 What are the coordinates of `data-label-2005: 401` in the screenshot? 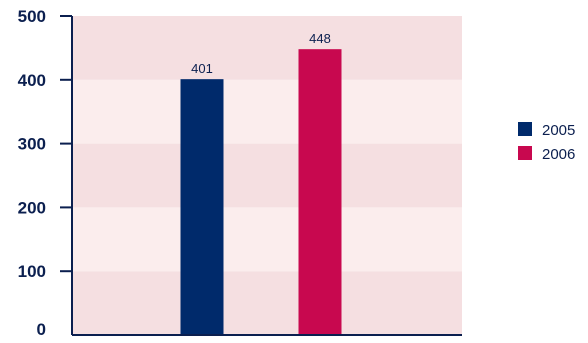 It's located at (202, 68).